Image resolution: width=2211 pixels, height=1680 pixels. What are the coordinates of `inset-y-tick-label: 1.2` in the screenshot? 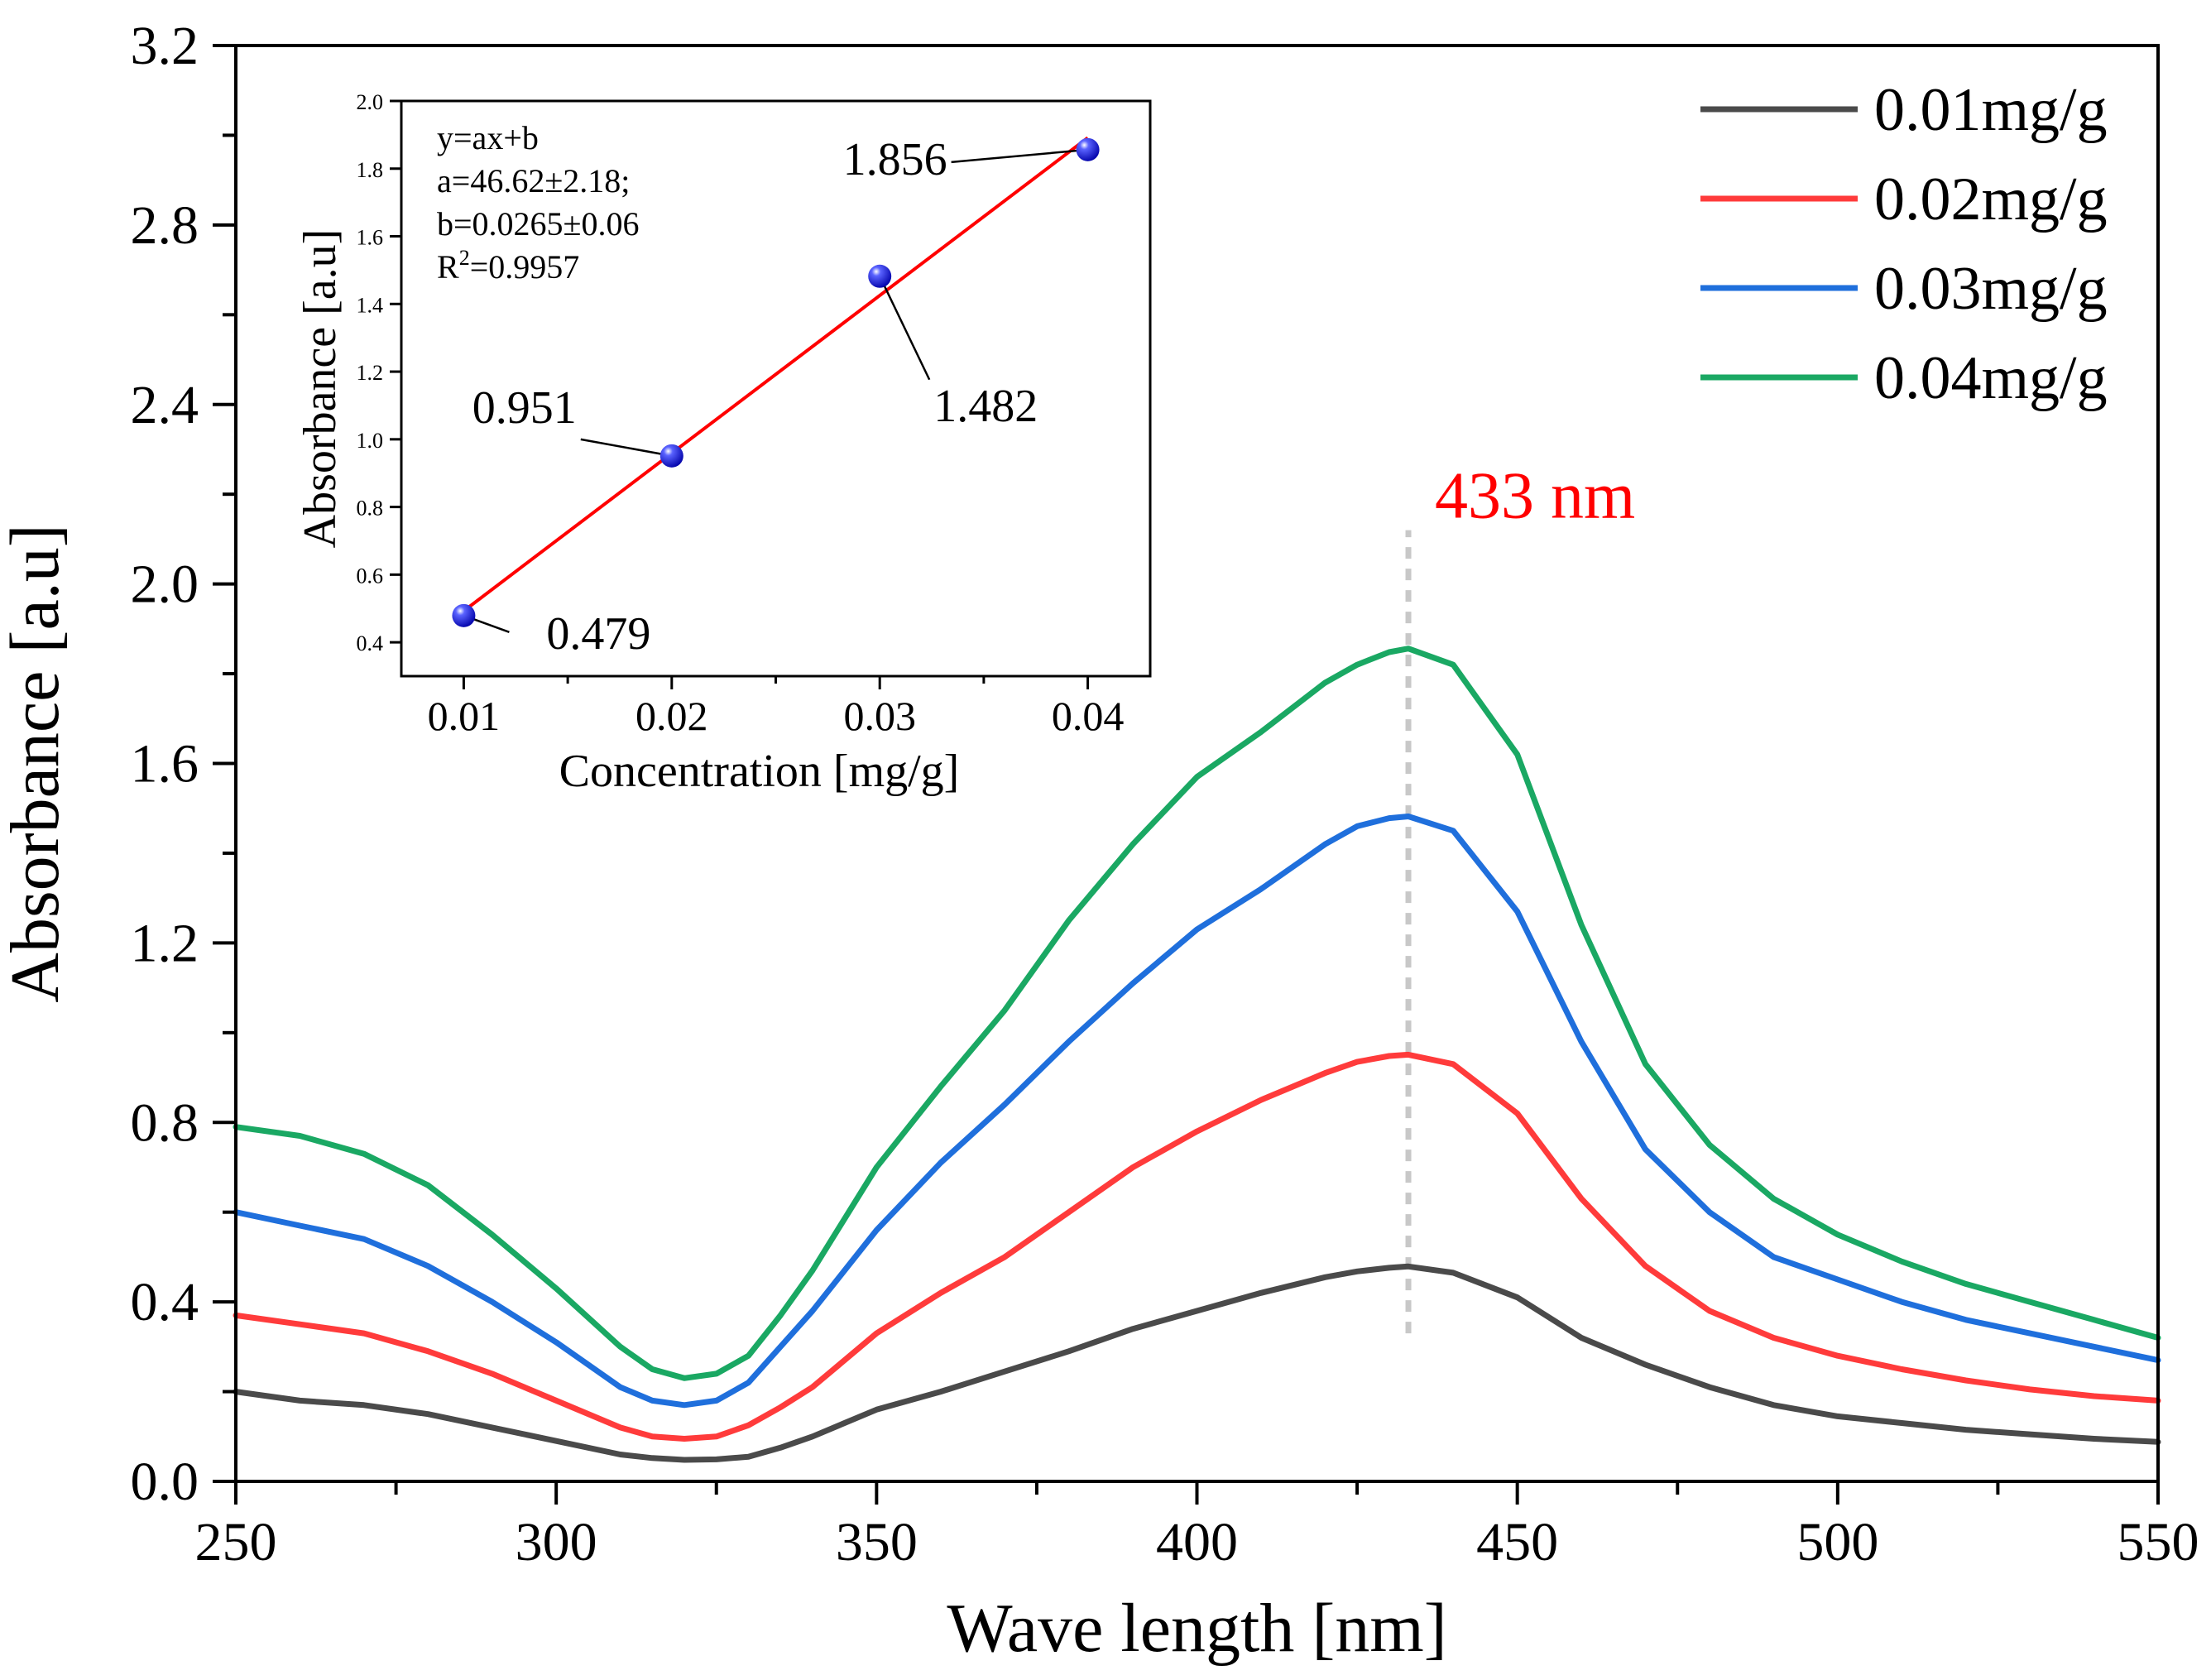 It's located at (370, 373).